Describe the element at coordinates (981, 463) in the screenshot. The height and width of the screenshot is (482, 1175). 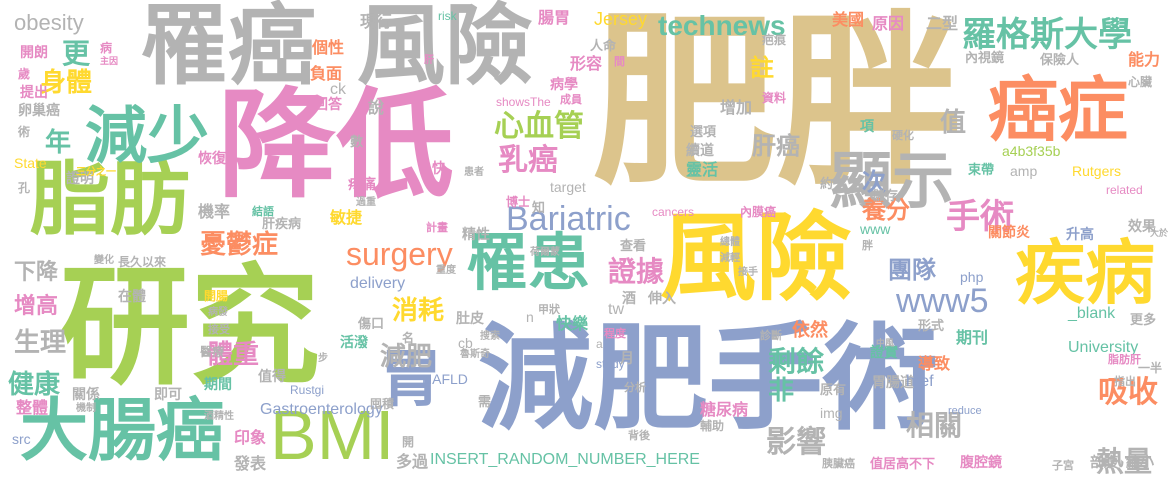
I see `word-laparoscope: 腹腔鏡` at that location.